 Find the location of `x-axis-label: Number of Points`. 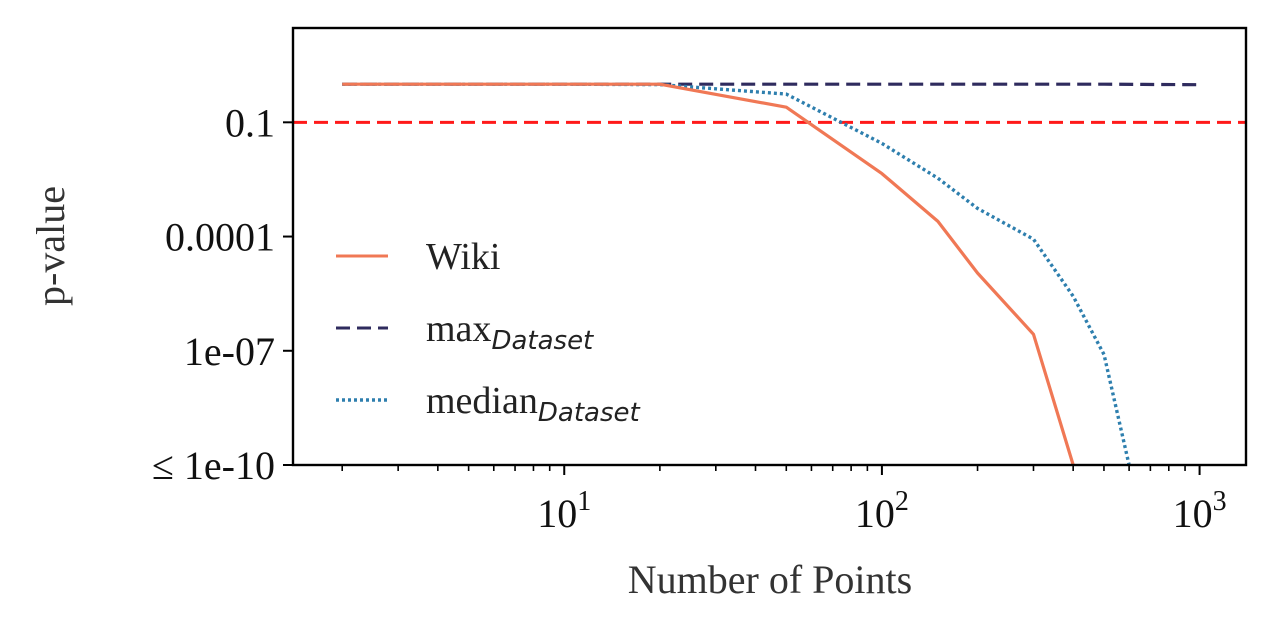

x-axis-label: Number of Points is located at coordinates (770, 579).